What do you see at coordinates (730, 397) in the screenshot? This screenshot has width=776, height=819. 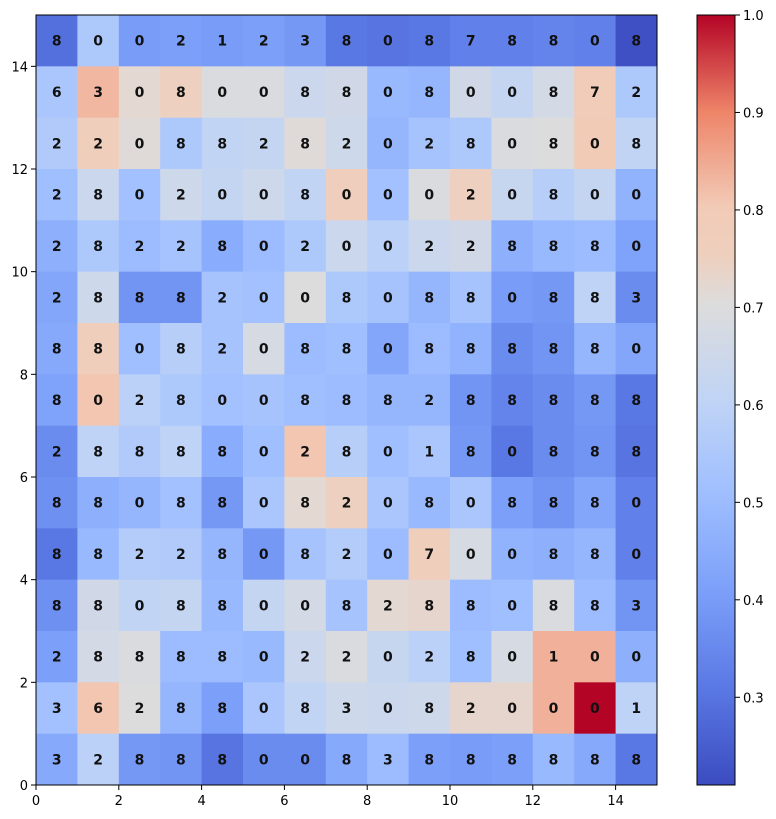 I see `colorbar: 0.3 0.4 0.5 0.6 0.7 0.8 0.9 1.0` at bounding box center [730, 397].